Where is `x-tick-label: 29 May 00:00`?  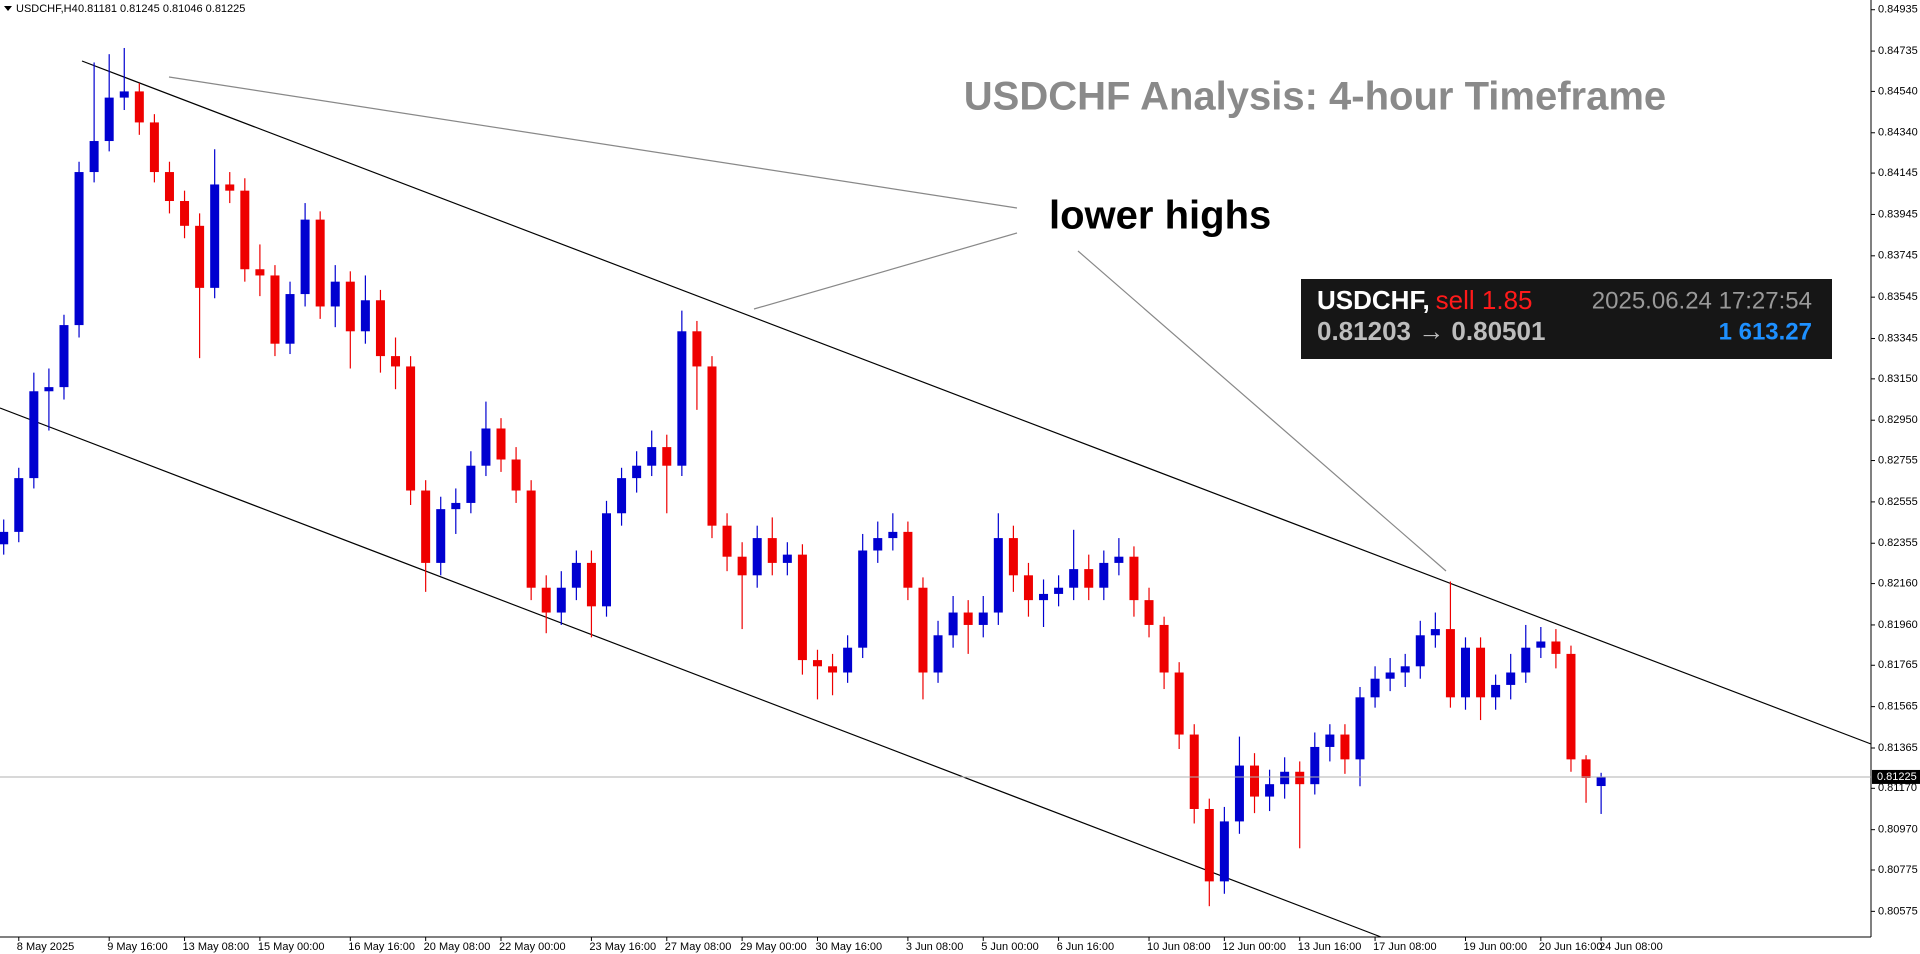 x-tick-label: 29 May 00:00 is located at coordinates (773, 947).